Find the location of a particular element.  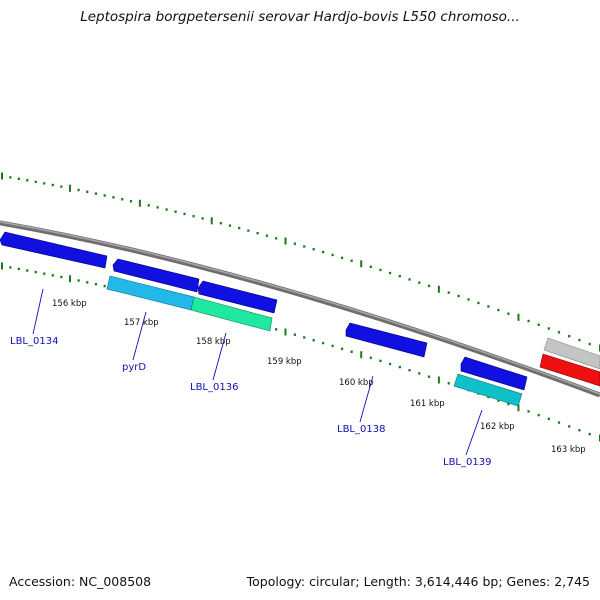

kbp-label: 158 kbp is located at coordinates (213, 342).